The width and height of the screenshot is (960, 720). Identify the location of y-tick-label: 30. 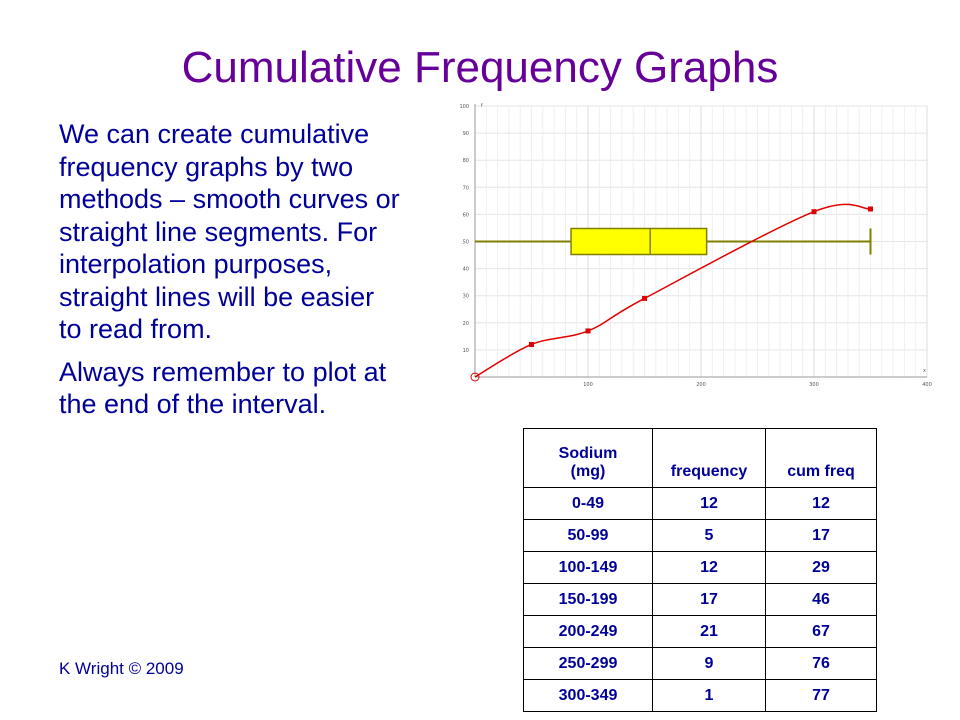
(466, 297).